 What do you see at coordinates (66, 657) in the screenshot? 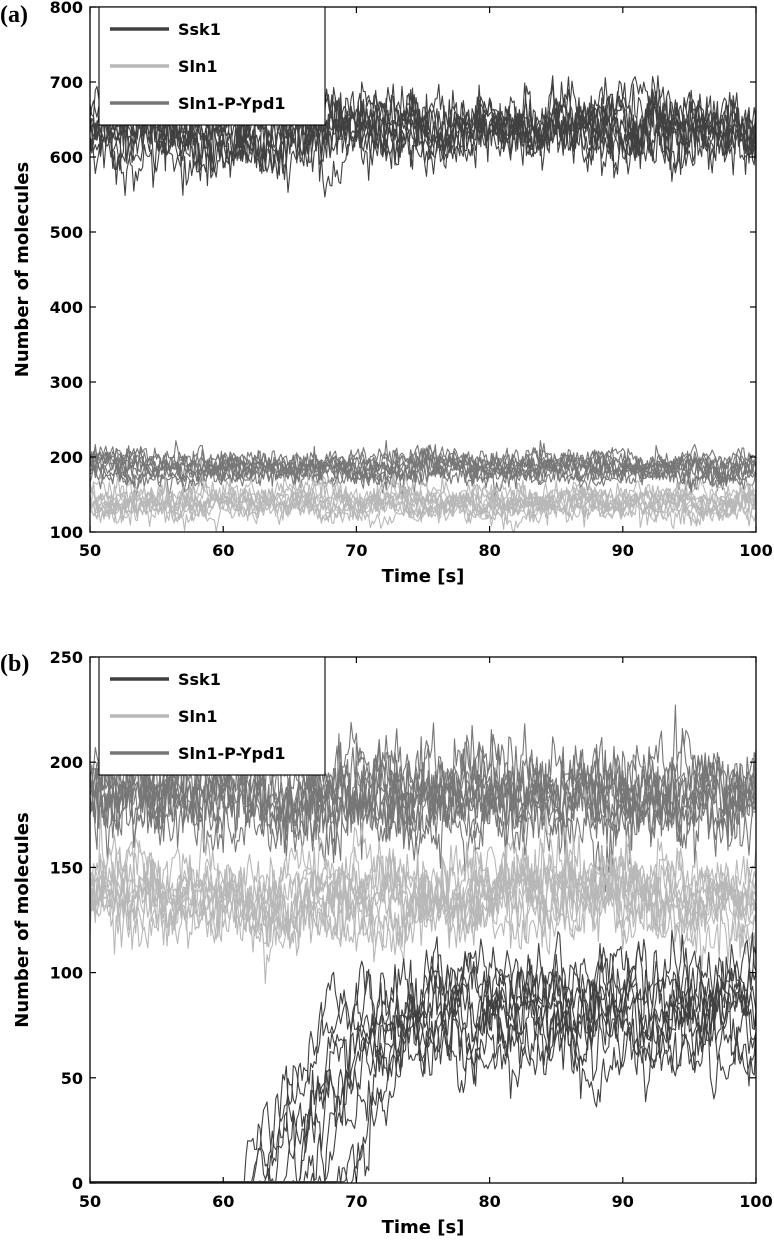
I see `y-tick-label: 250` at bounding box center [66, 657].